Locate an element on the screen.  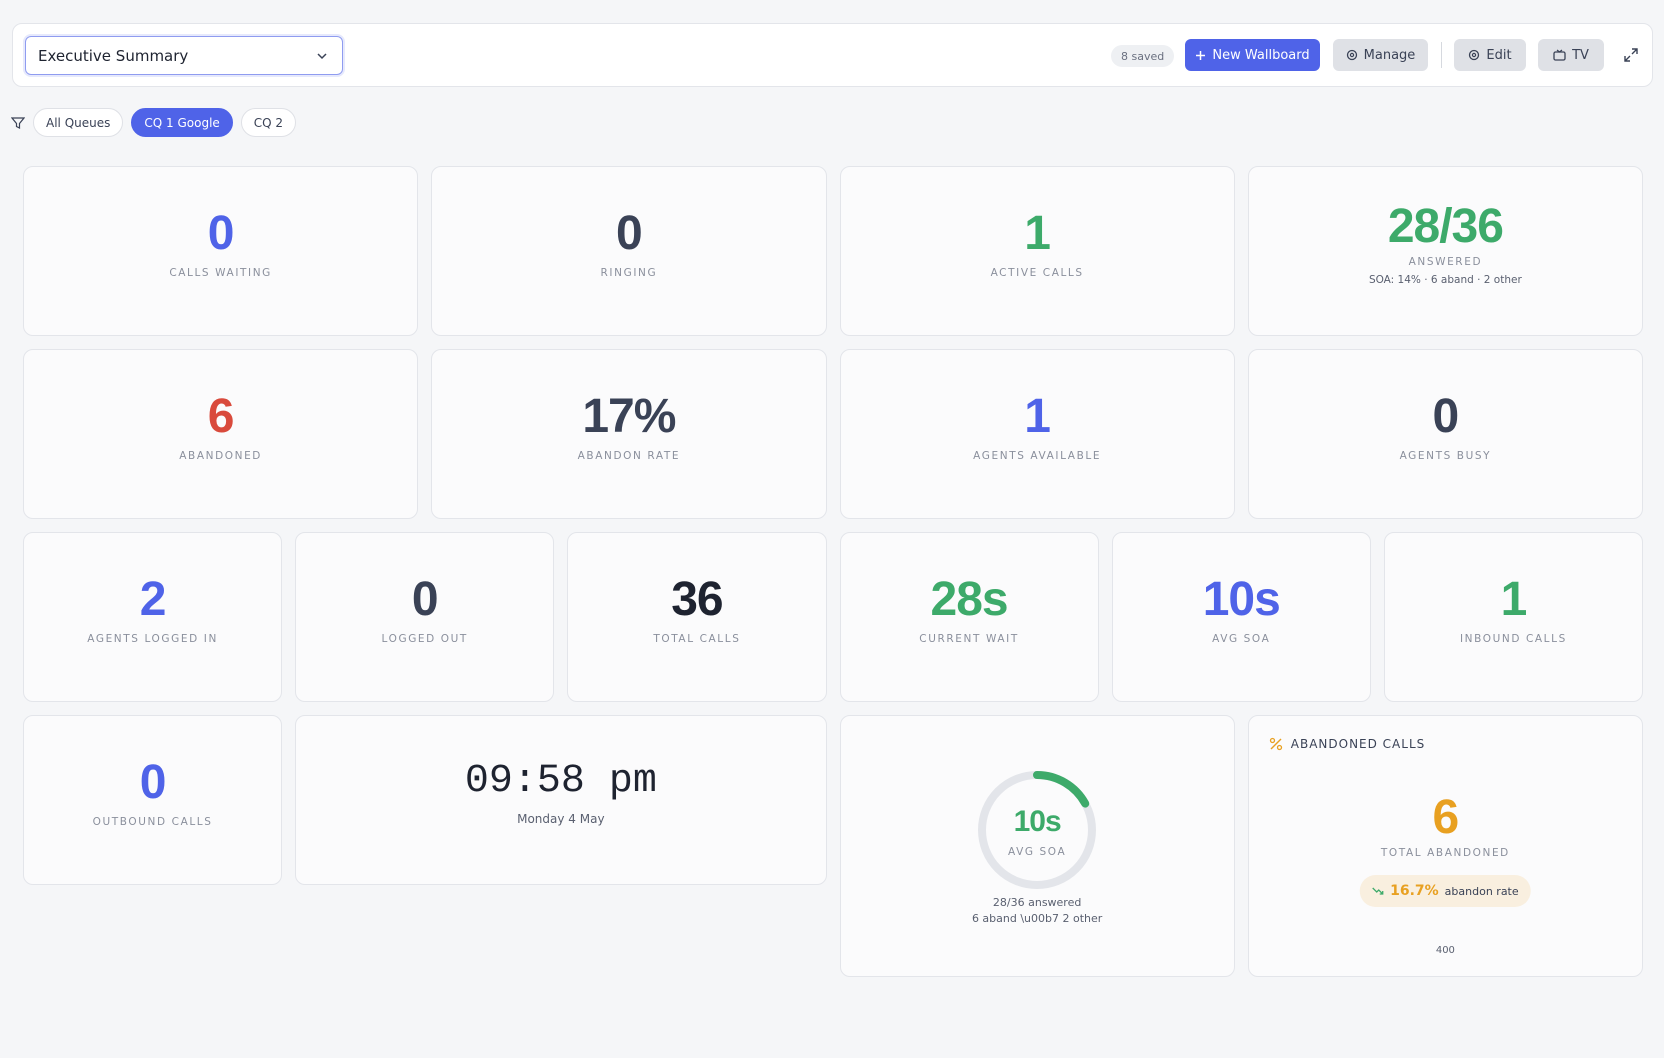
tile: 17% ABANDON RATE is located at coordinates (629, 434).